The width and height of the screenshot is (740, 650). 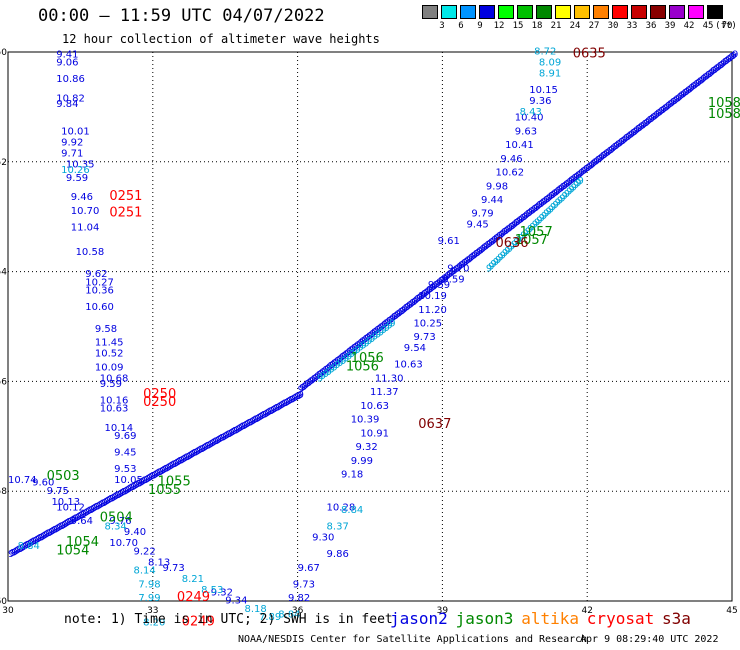 What do you see at coordinates (123, 543) in the screenshot?
I see `wave-height-label: 10.70` at bounding box center [123, 543].